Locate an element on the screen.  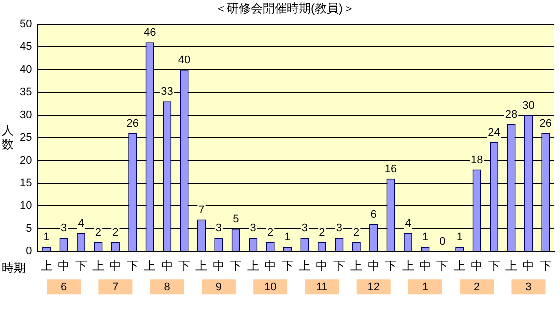
y-tick-label: 40 is located at coordinates (26, 70).